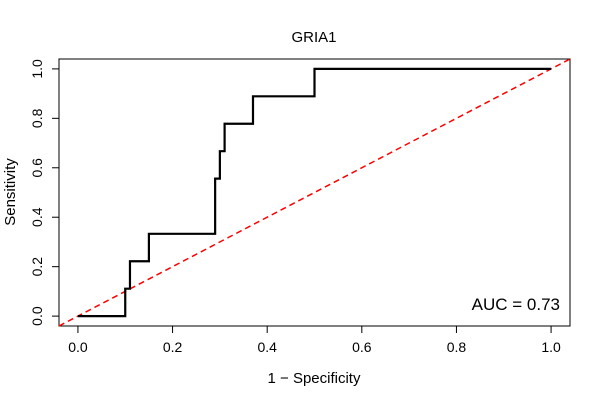 This screenshot has height=400, width=600. What do you see at coordinates (44, 192) in the screenshot?
I see `y-axis: 0.0 0.2 0.4 0.6 0.8 1.0` at bounding box center [44, 192].